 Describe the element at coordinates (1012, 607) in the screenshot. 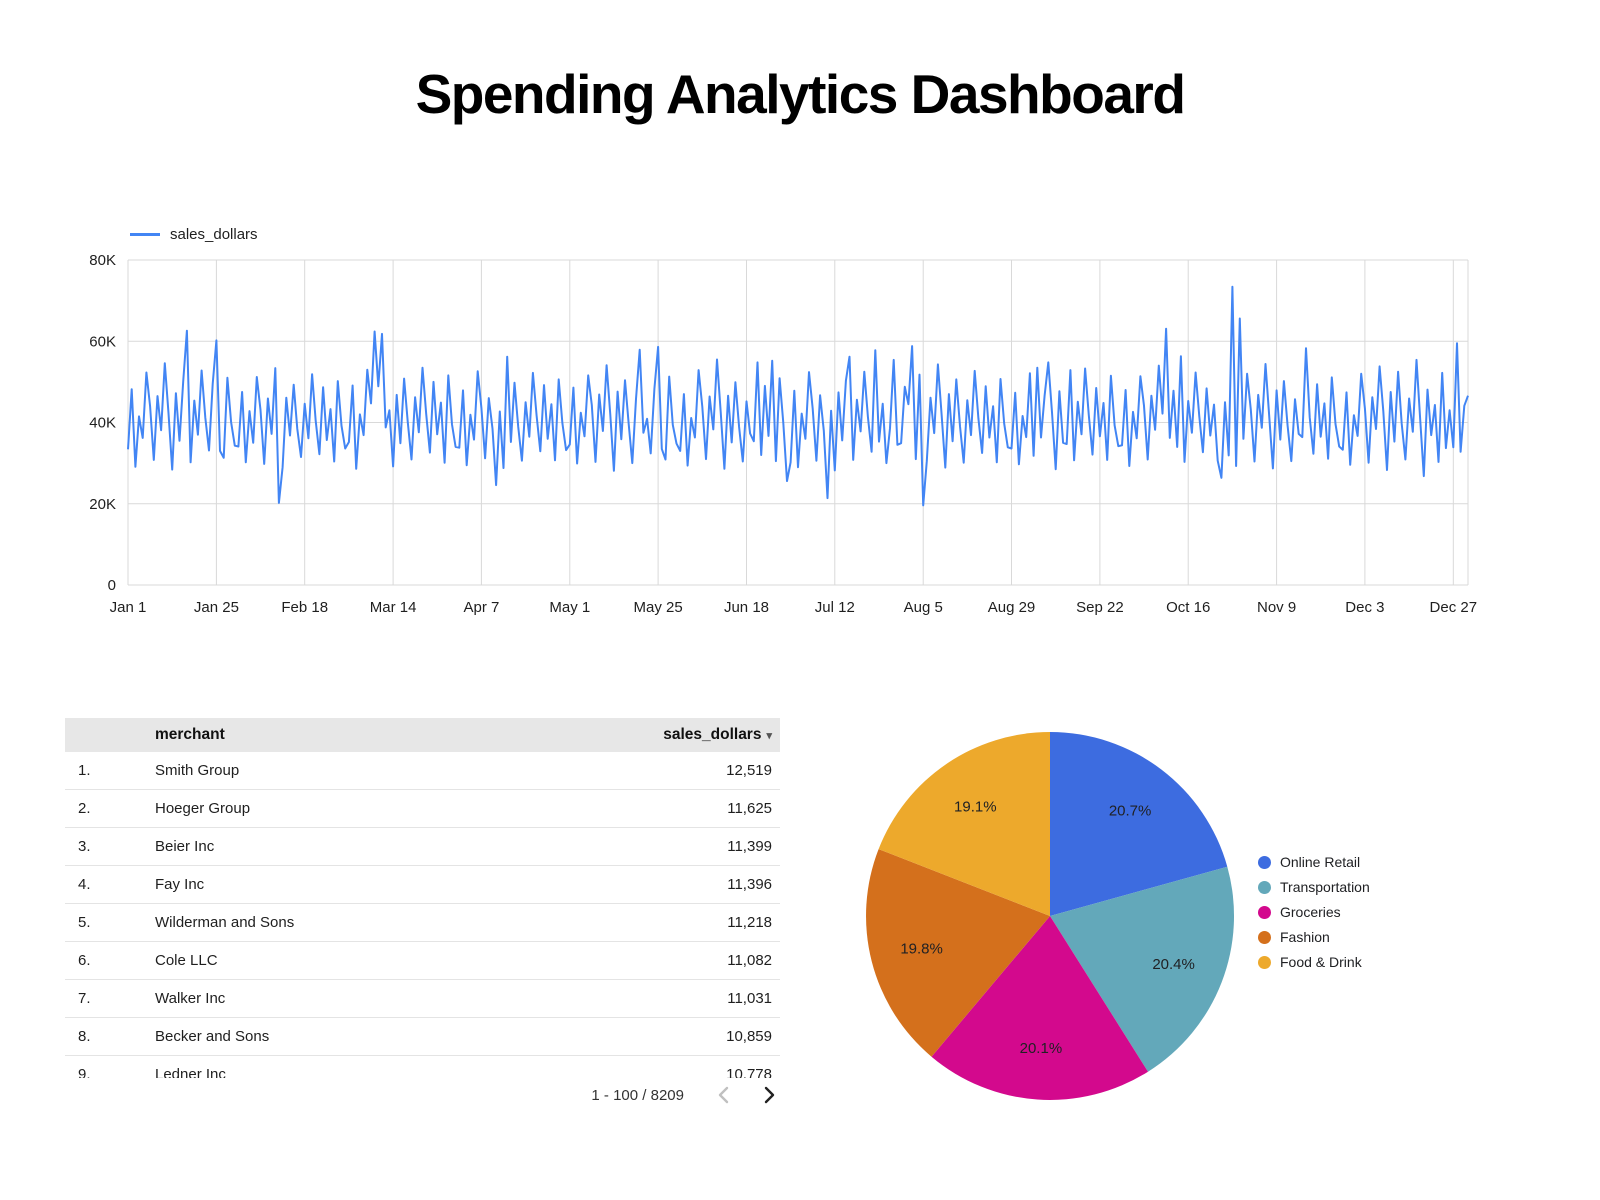

I see `x-tick-label: Aug 29` at that location.